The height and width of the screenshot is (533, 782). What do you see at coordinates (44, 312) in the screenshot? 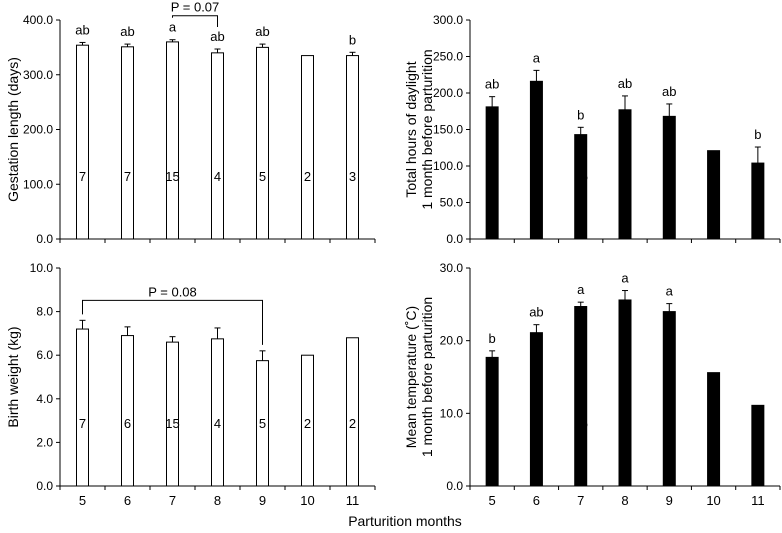
I see `y-tick-label: 8.0` at bounding box center [44, 312].